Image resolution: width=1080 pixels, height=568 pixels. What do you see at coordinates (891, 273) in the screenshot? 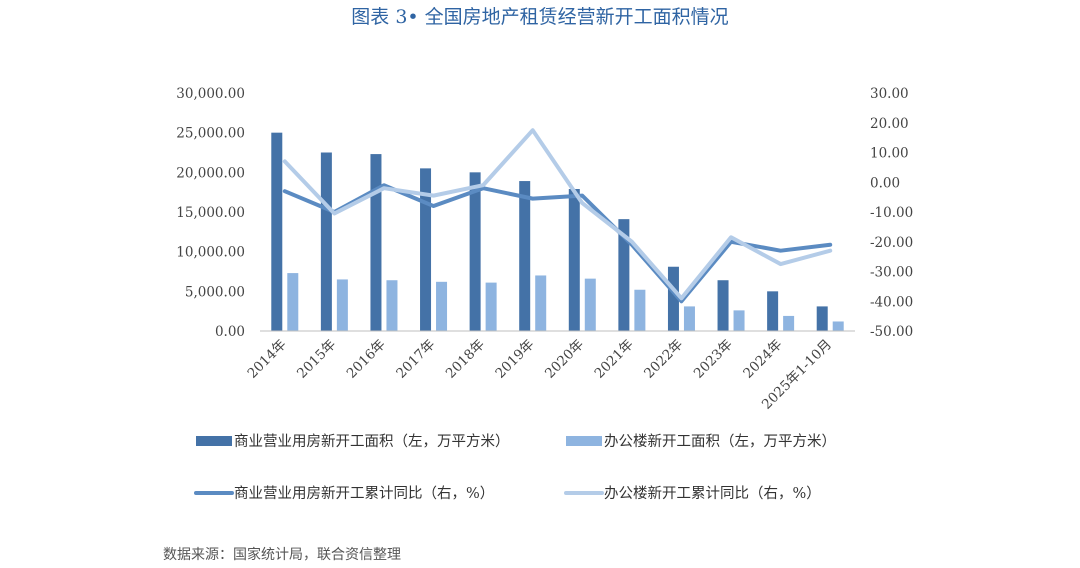
I see `right-tick-label: -30.00` at bounding box center [891, 273].